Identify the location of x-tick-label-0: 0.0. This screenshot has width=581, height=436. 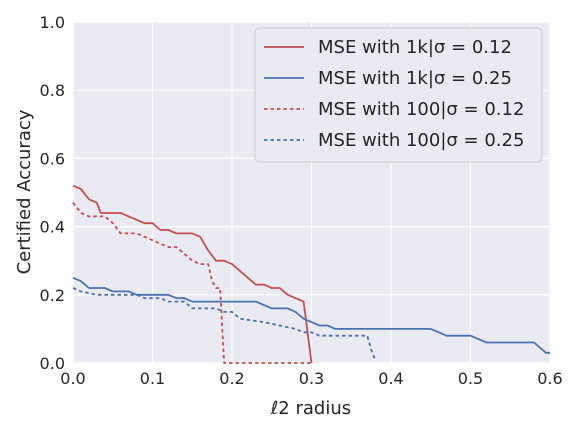
(72, 378).